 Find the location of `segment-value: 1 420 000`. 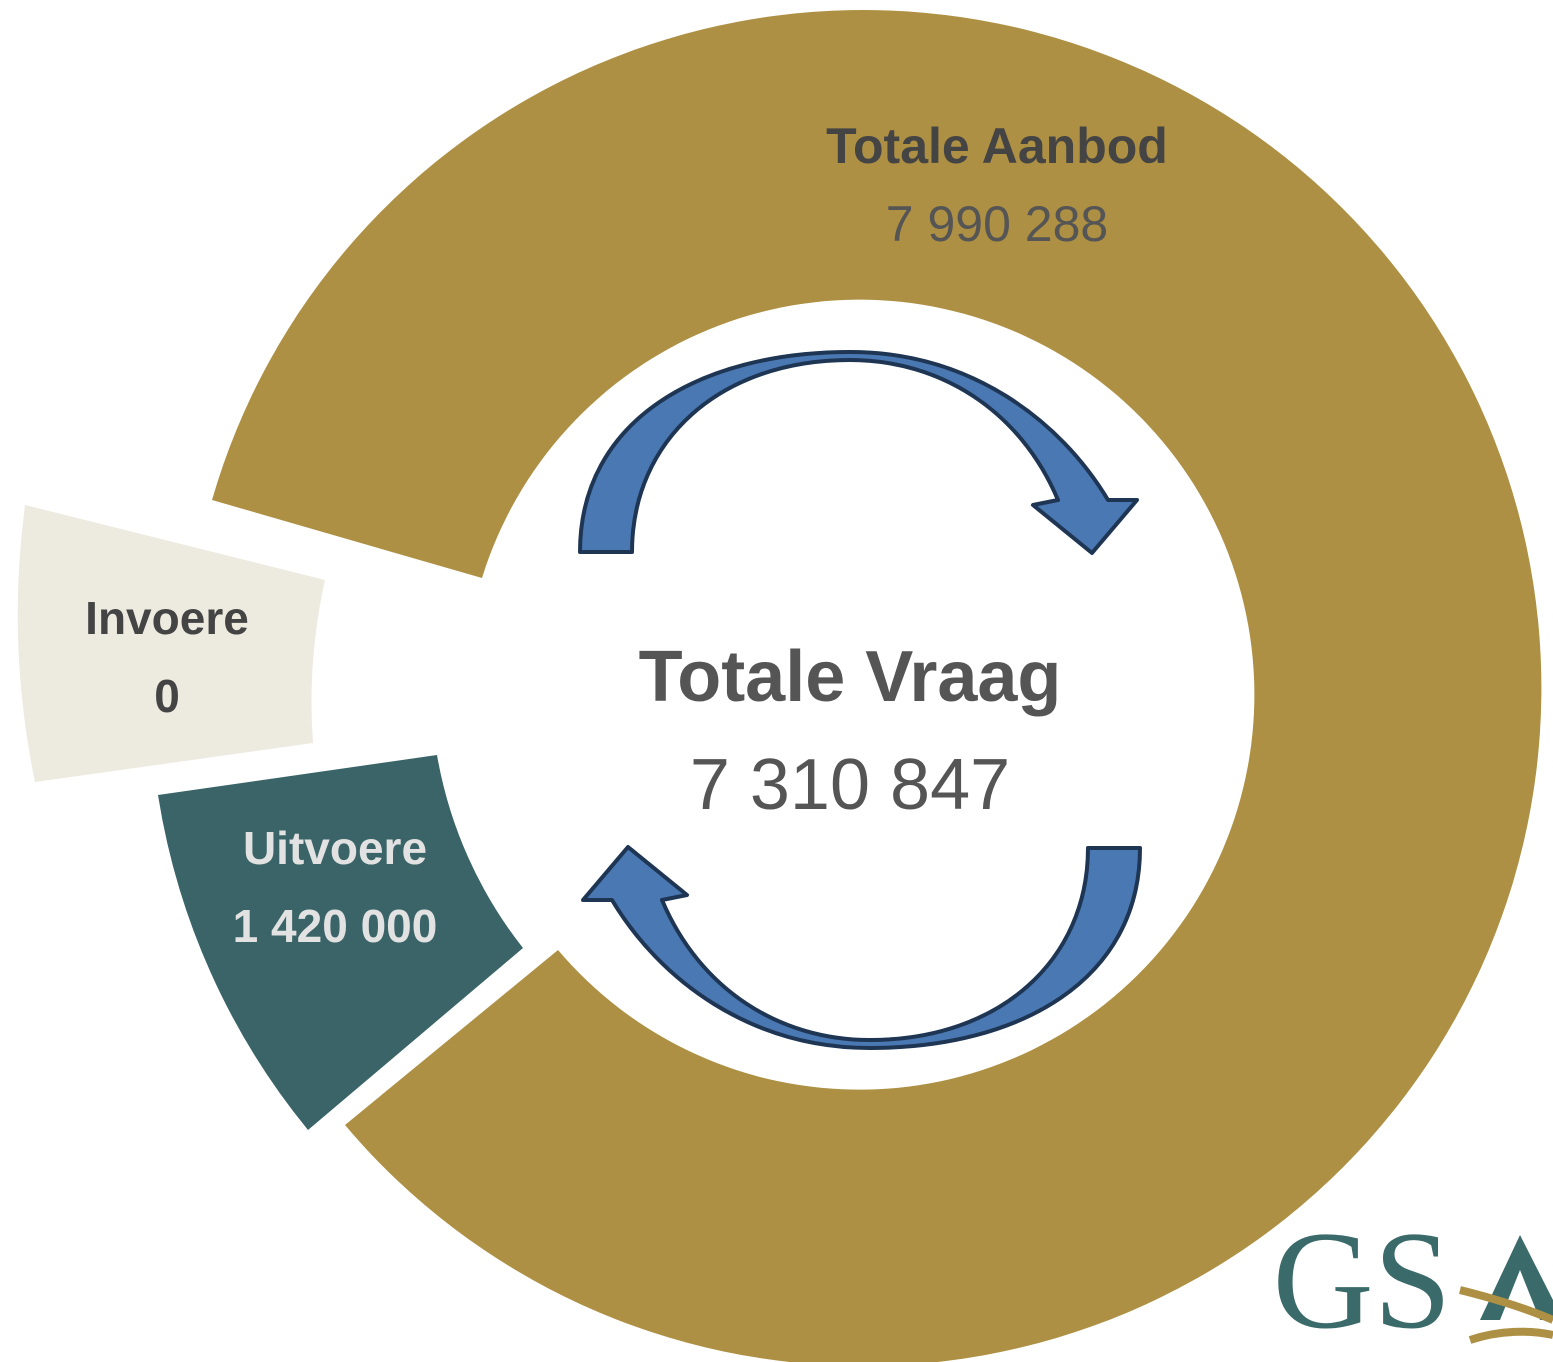

segment-value: 1 420 000 is located at coordinates (335, 926).